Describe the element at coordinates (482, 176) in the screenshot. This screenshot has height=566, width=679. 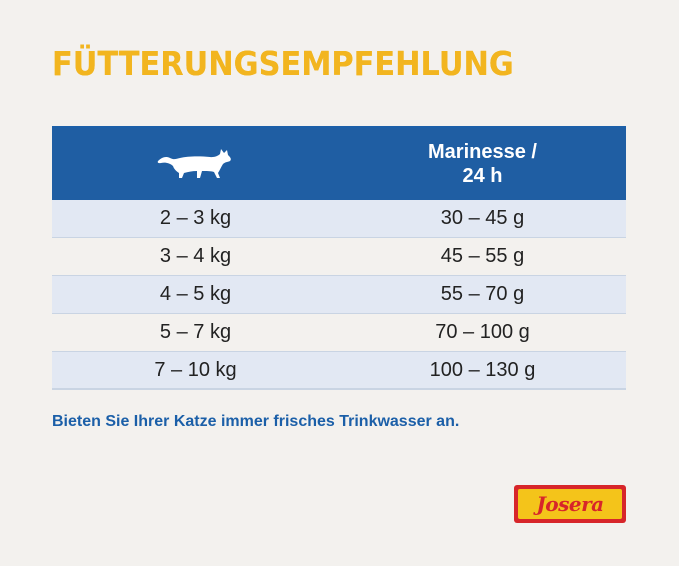
I see `header-amount-line2: 24 h` at that location.